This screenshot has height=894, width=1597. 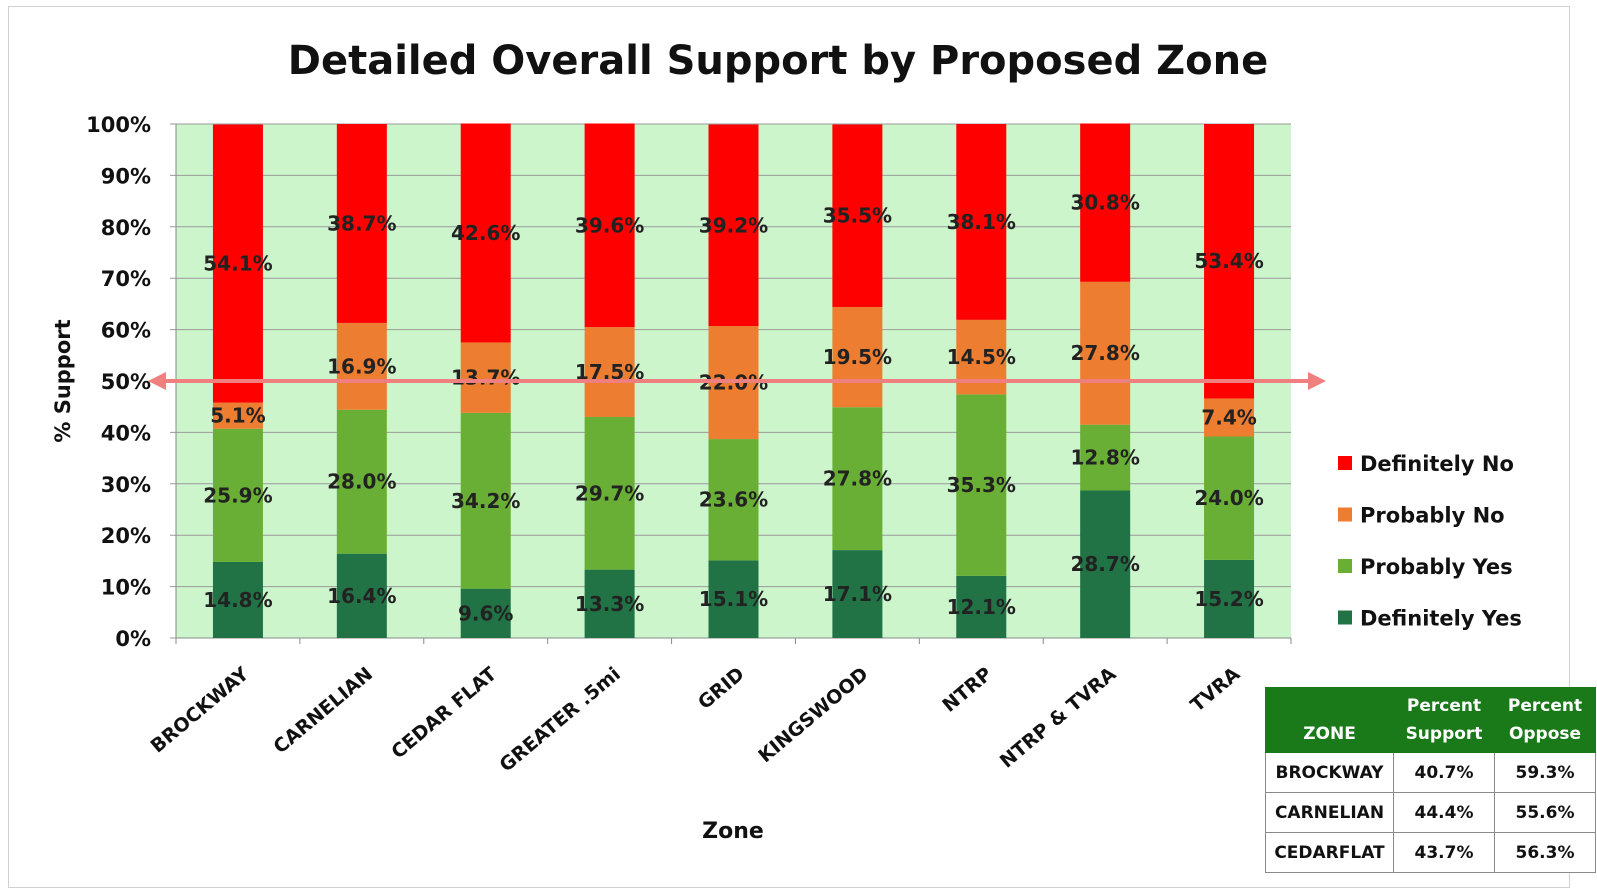 What do you see at coordinates (444, 713) in the screenshot?
I see `x-tick-label: CEDAR FLAT` at bounding box center [444, 713].